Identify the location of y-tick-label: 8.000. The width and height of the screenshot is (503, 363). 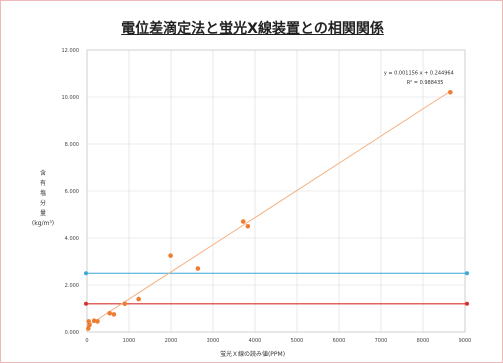
(72, 145).